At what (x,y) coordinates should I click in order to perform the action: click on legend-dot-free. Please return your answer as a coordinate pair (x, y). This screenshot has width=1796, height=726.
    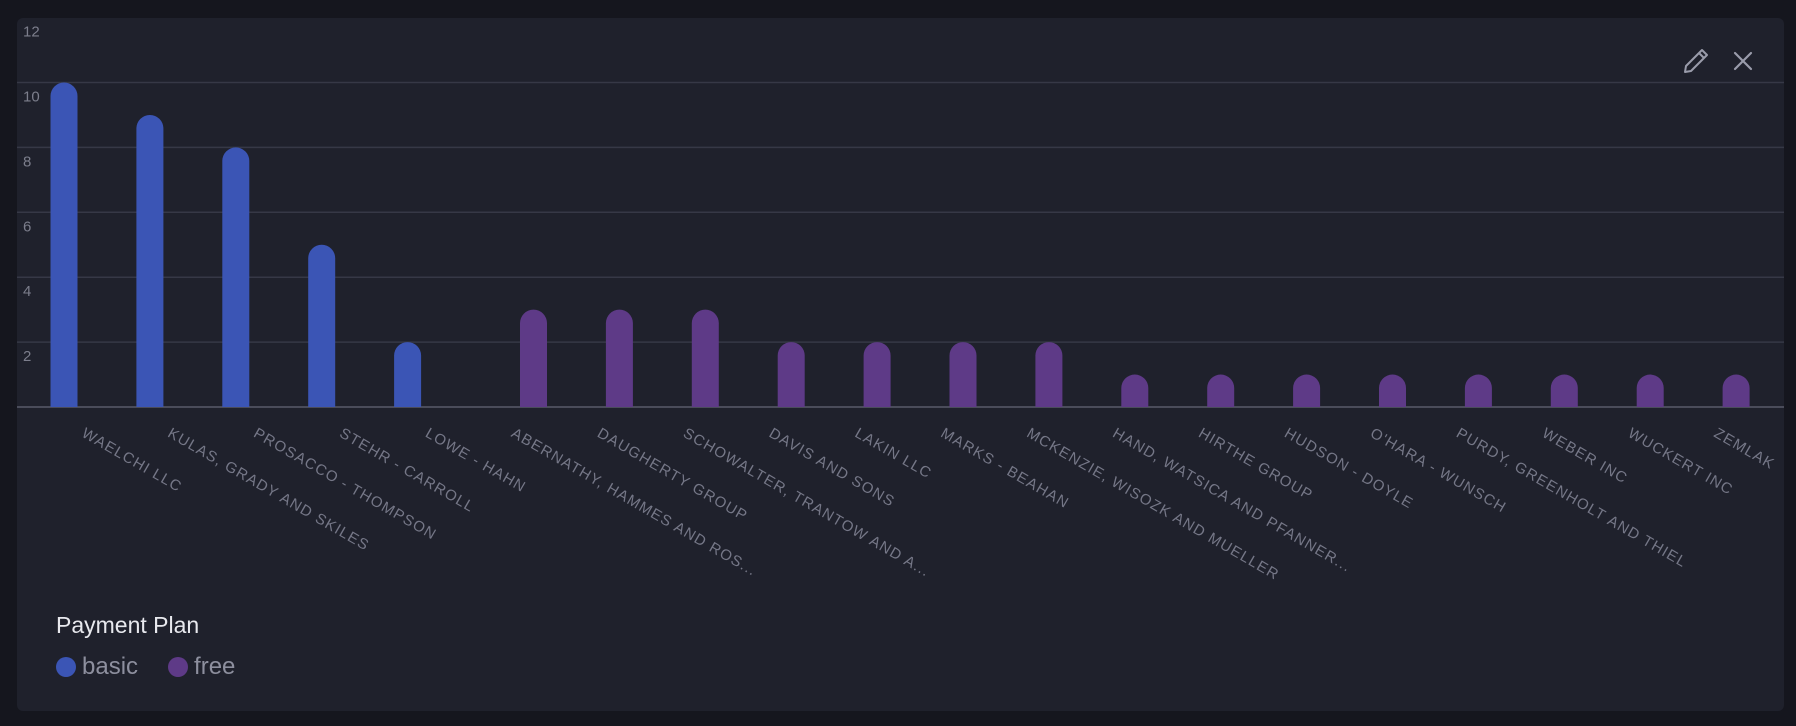
    Looking at the image, I should click on (178, 667).